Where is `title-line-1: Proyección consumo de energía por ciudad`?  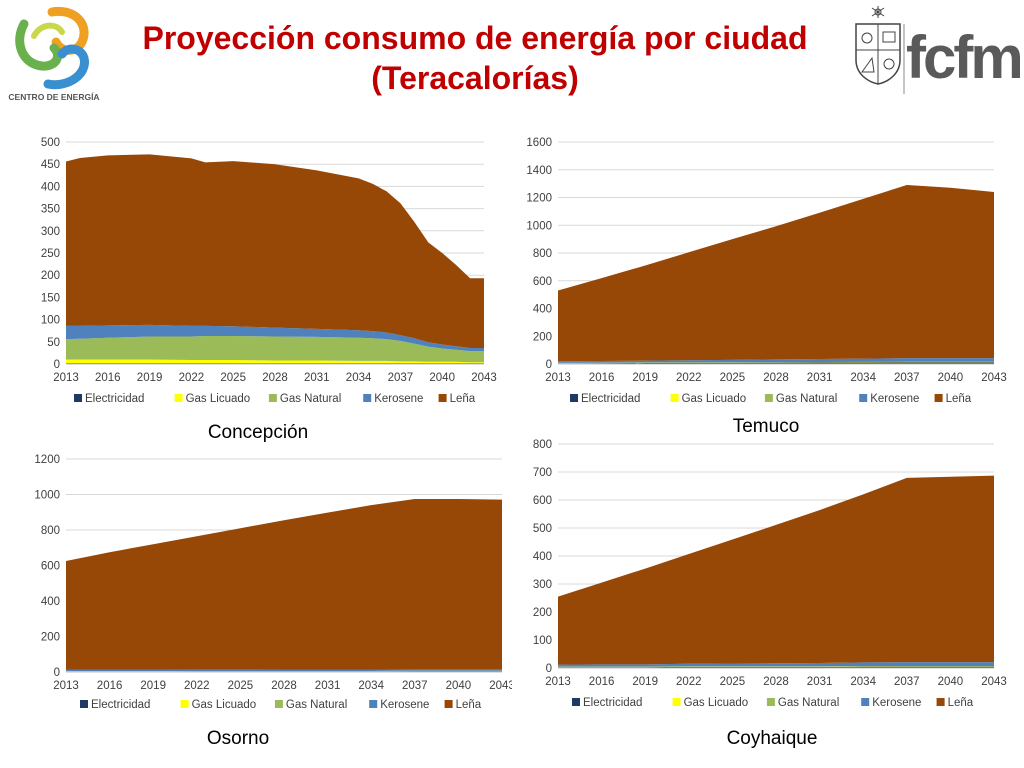 title-line-1: Proyección consumo de energía por ciudad is located at coordinates (475, 38).